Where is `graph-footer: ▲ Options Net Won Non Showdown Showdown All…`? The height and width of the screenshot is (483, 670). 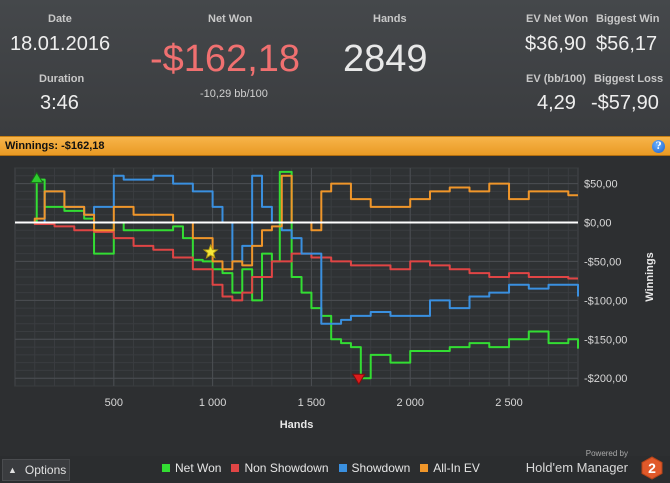 graph-footer: ▲ Options Net Won Non Showdown Showdown All… is located at coordinates (335, 466).